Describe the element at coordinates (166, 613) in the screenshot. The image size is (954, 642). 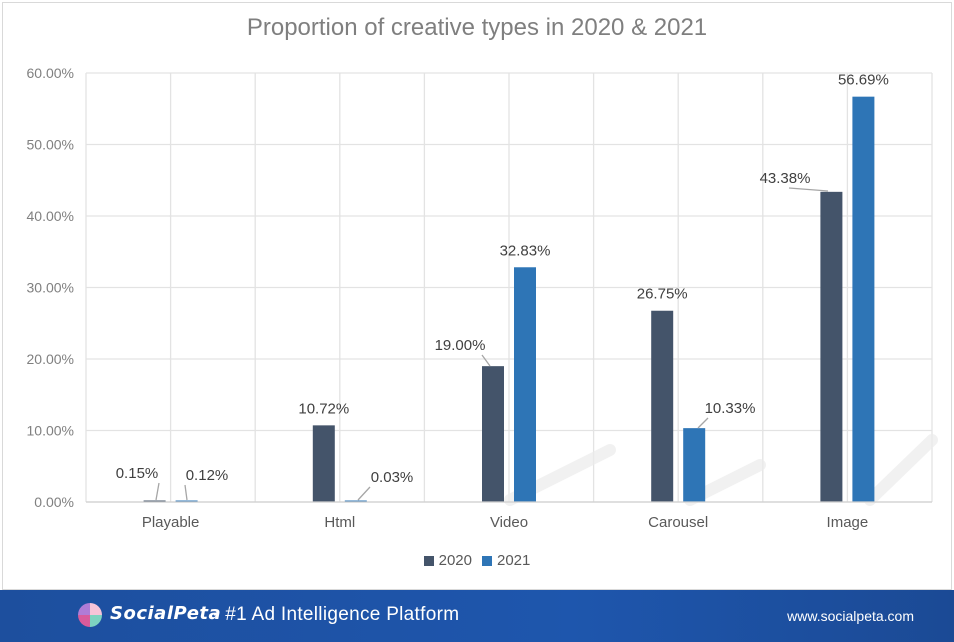
I see `footer-brand: SocialPeta` at that location.